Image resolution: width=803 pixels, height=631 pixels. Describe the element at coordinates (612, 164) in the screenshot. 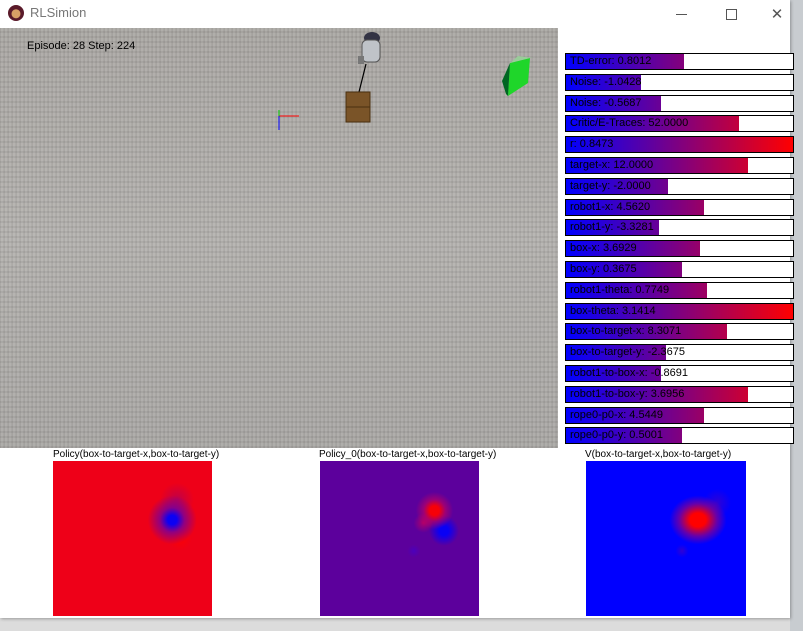

I see `bar-label: target-x: 12.0000` at that location.